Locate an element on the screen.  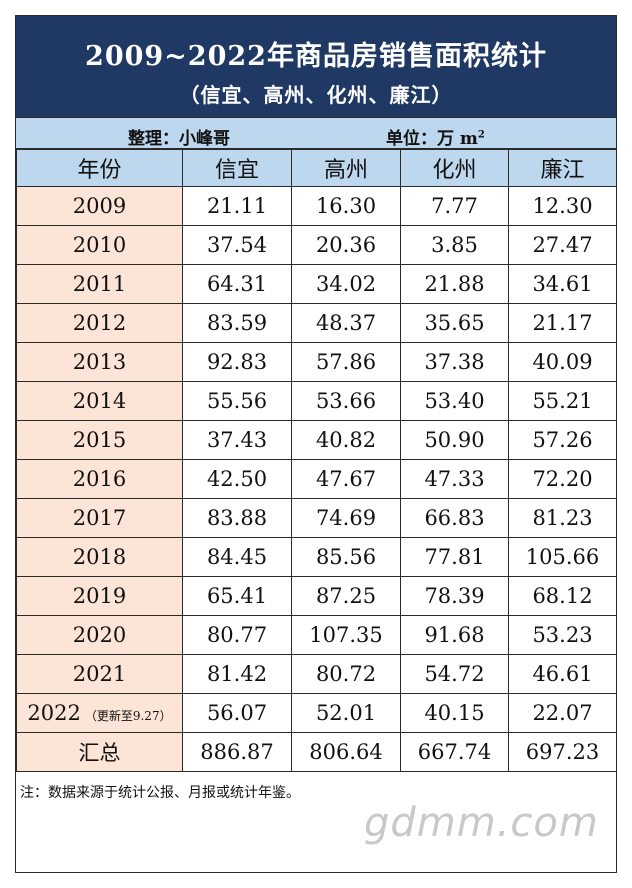
year-cell: 2016 is located at coordinates (99, 479).